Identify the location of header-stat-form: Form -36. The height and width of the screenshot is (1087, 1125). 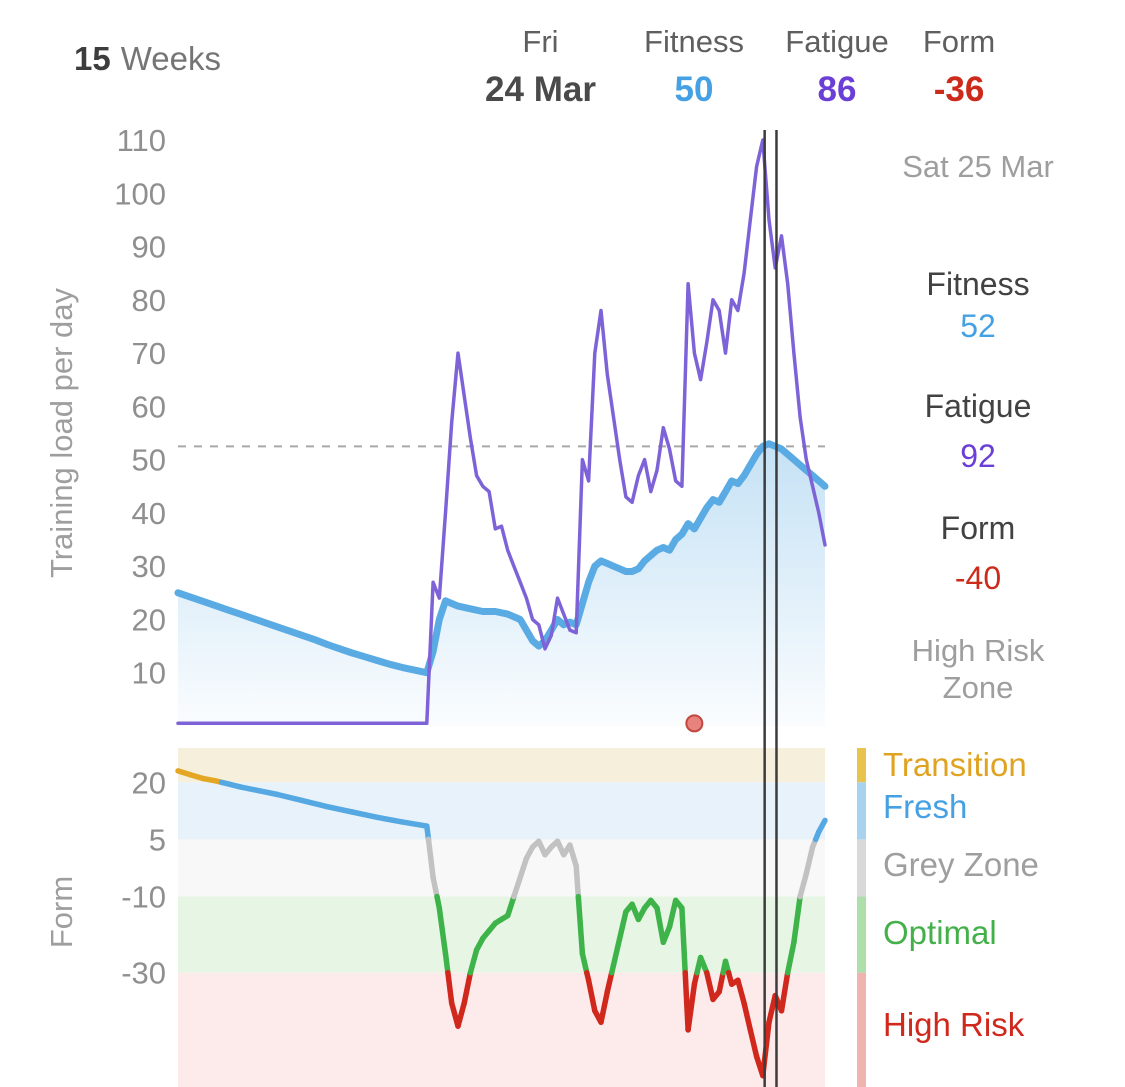
(959, 67).